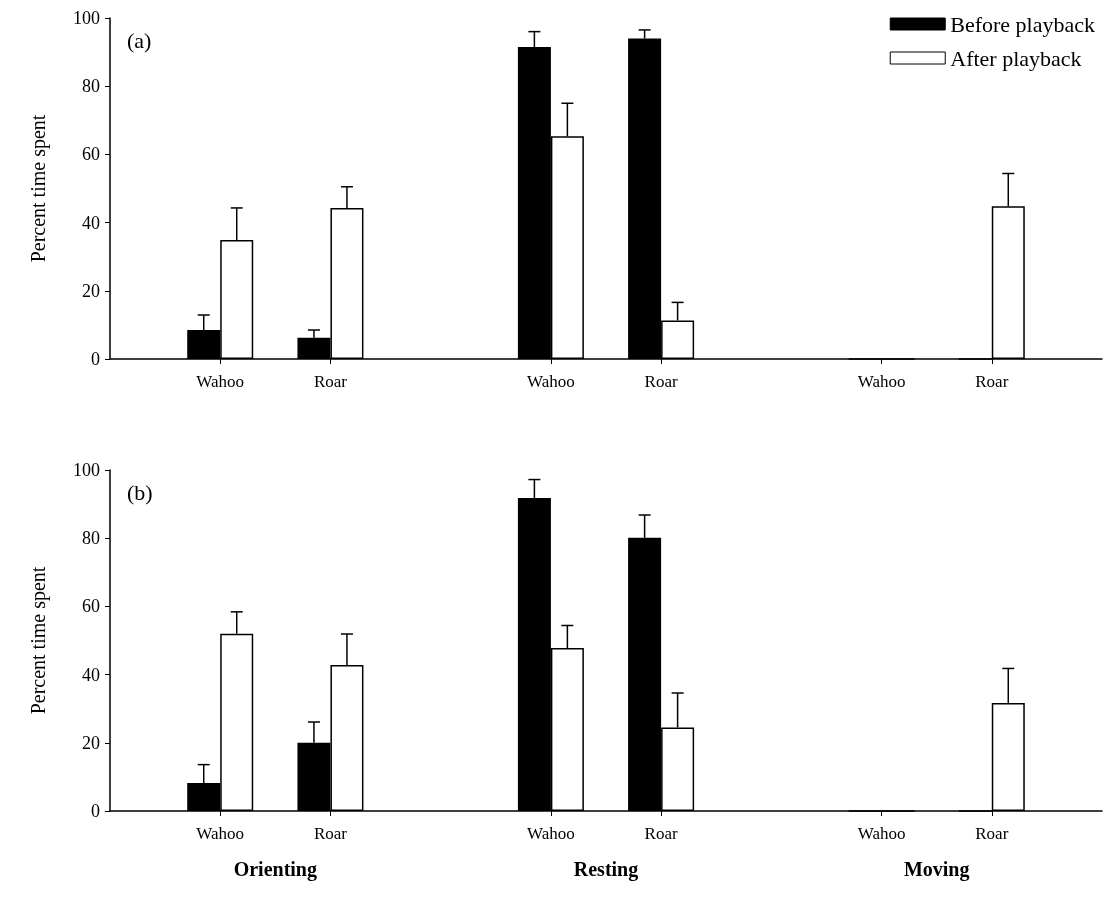 The width and height of the screenshot is (1105, 905). Describe the element at coordinates (275, 869) in the screenshot. I see `text: Orienting` at that location.